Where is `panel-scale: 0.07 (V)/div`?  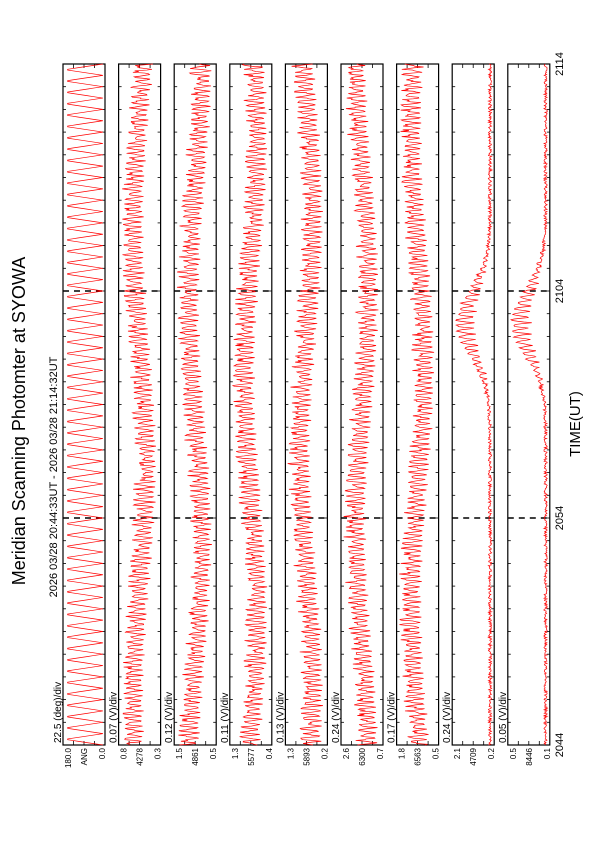
panel-scale: 0.07 (V)/div is located at coordinates (114, 717).